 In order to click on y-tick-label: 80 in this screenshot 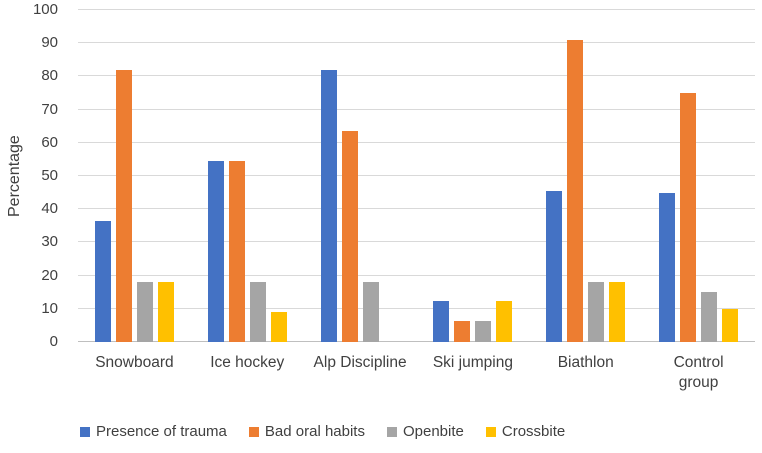, I will do `click(49, 76)`.